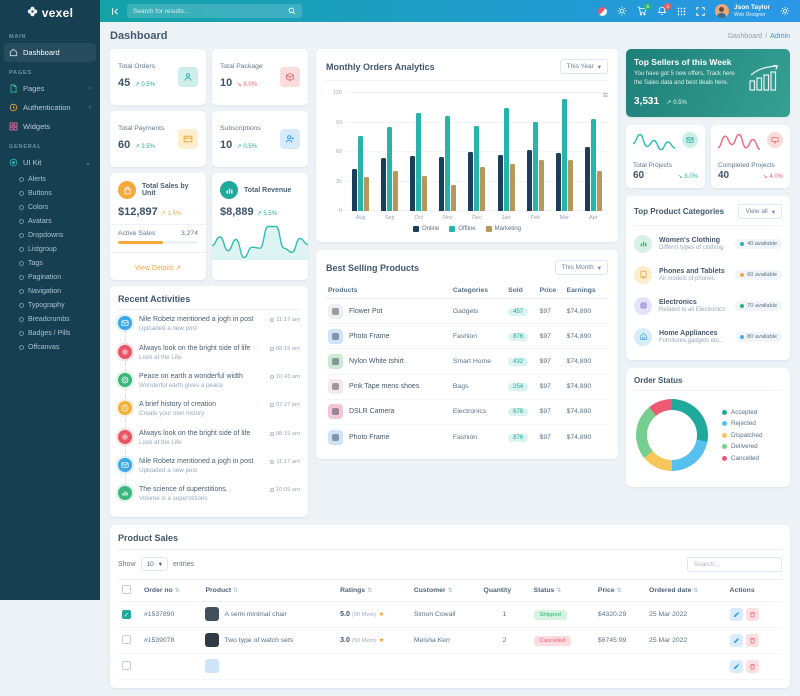  Describe the element at coordinates (478, 291) in the screenshot. I see `bs-col-categories: Categories` at that location.